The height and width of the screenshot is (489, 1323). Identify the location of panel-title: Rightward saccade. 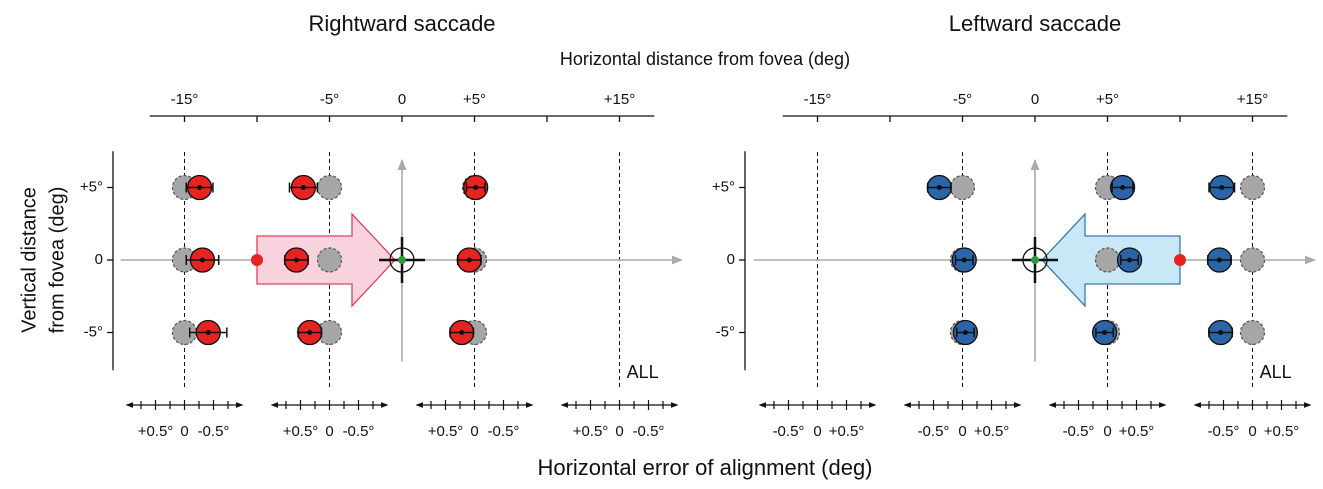
(401, 23).